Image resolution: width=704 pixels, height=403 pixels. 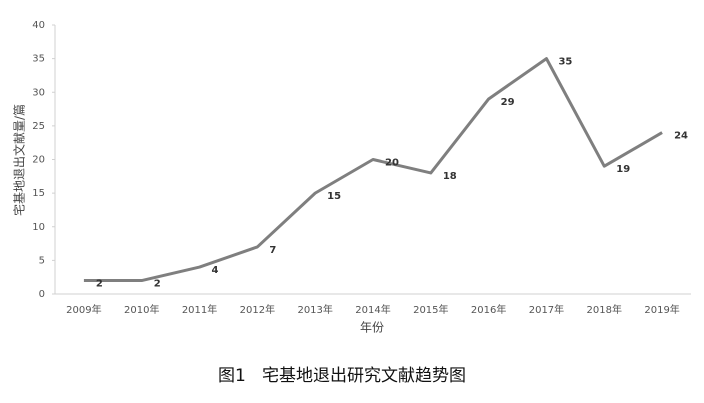 I want to click on y-tick-label: 20, so click(x=38, y=160).